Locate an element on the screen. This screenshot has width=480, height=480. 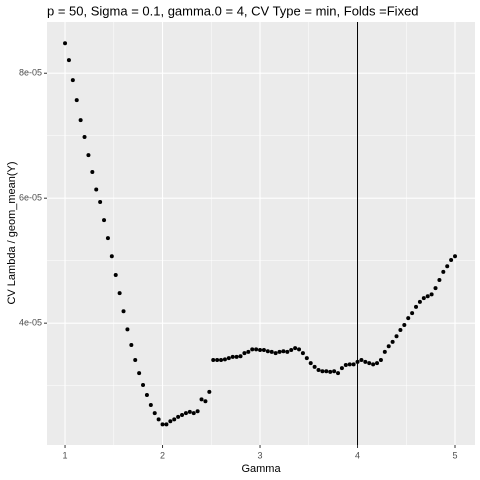
x-tick-label: 3 is located at coordinates (260, 455).